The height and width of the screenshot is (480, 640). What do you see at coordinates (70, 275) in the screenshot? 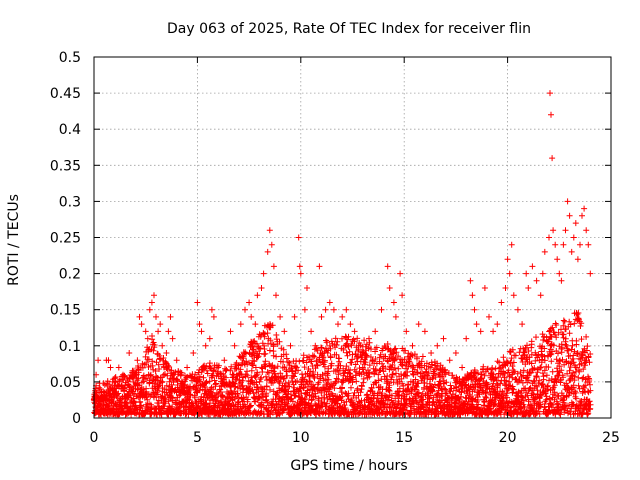
I see `y-tick-label: 0.2` at bounding box center [70, 275].